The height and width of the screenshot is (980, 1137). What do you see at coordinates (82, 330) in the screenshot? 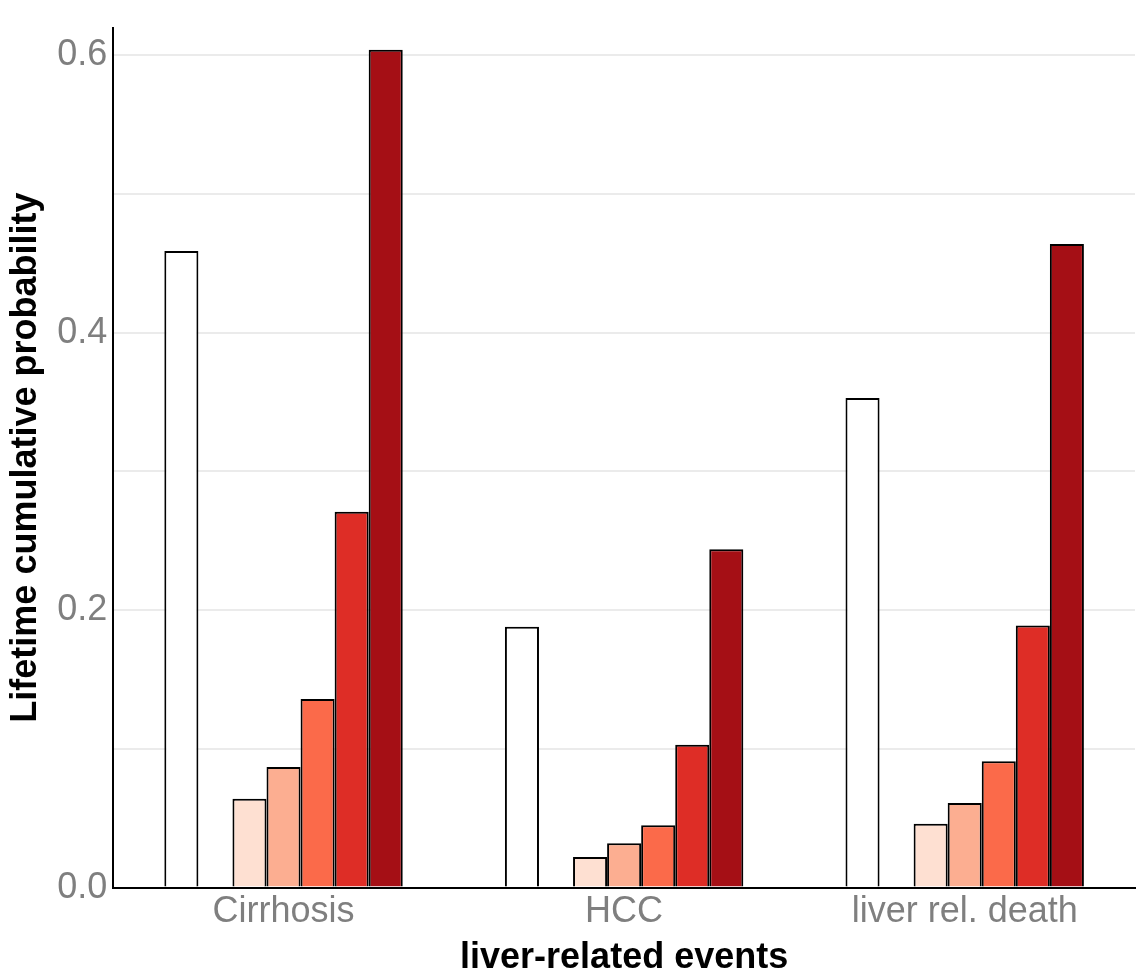
I see `y-tick-label: 0.4` at bounding box center [82, 330].